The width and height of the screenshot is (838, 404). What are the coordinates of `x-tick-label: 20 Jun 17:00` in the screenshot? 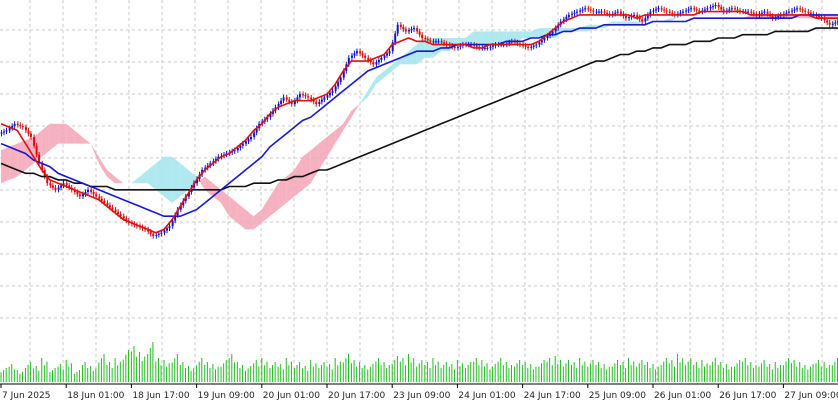 It's located at (356, 396).